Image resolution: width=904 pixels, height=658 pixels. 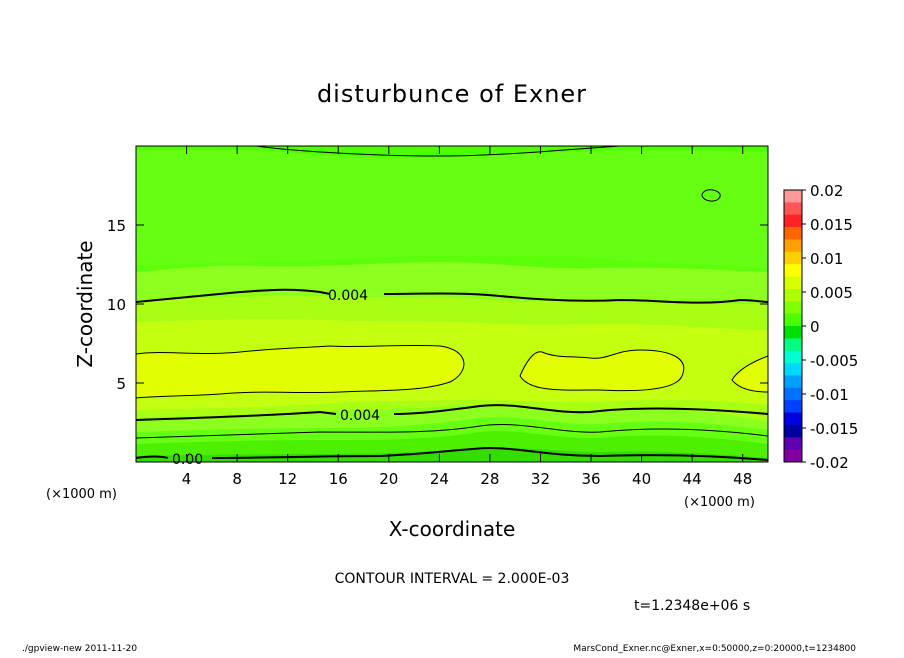 I want to click on y-axis-unit: (×1000 m), so click(x=81, y=494).